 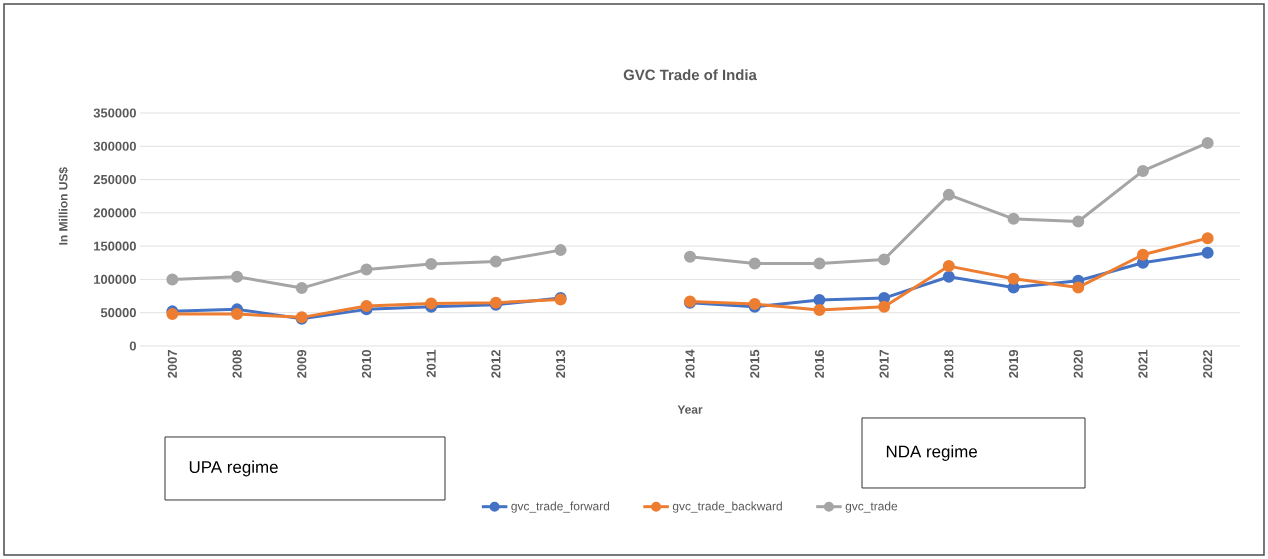 What do you see at coordinates (115, 246) in the screenshot?
I see `y-tick-label: 150000` at bounding box center [115, 246].